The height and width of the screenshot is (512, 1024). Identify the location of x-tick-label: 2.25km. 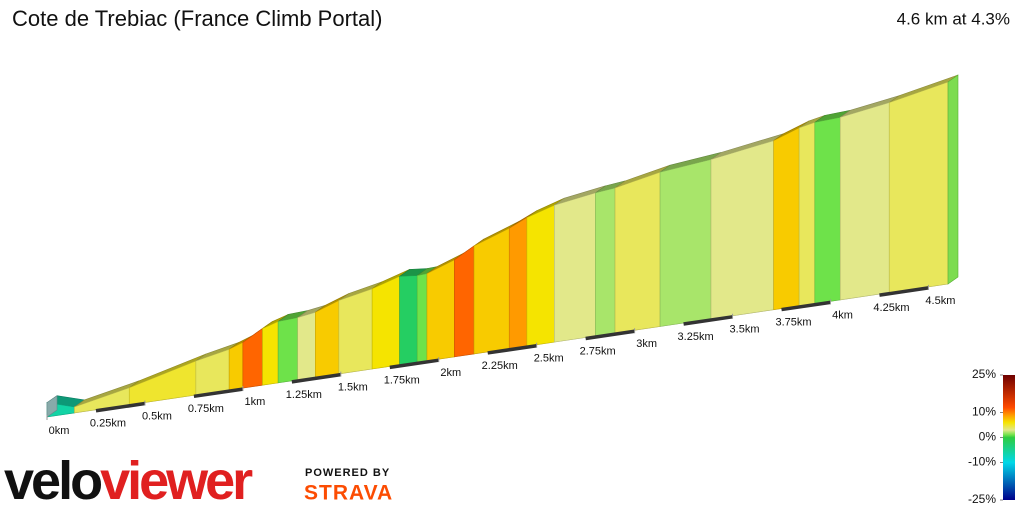
(500, 366).